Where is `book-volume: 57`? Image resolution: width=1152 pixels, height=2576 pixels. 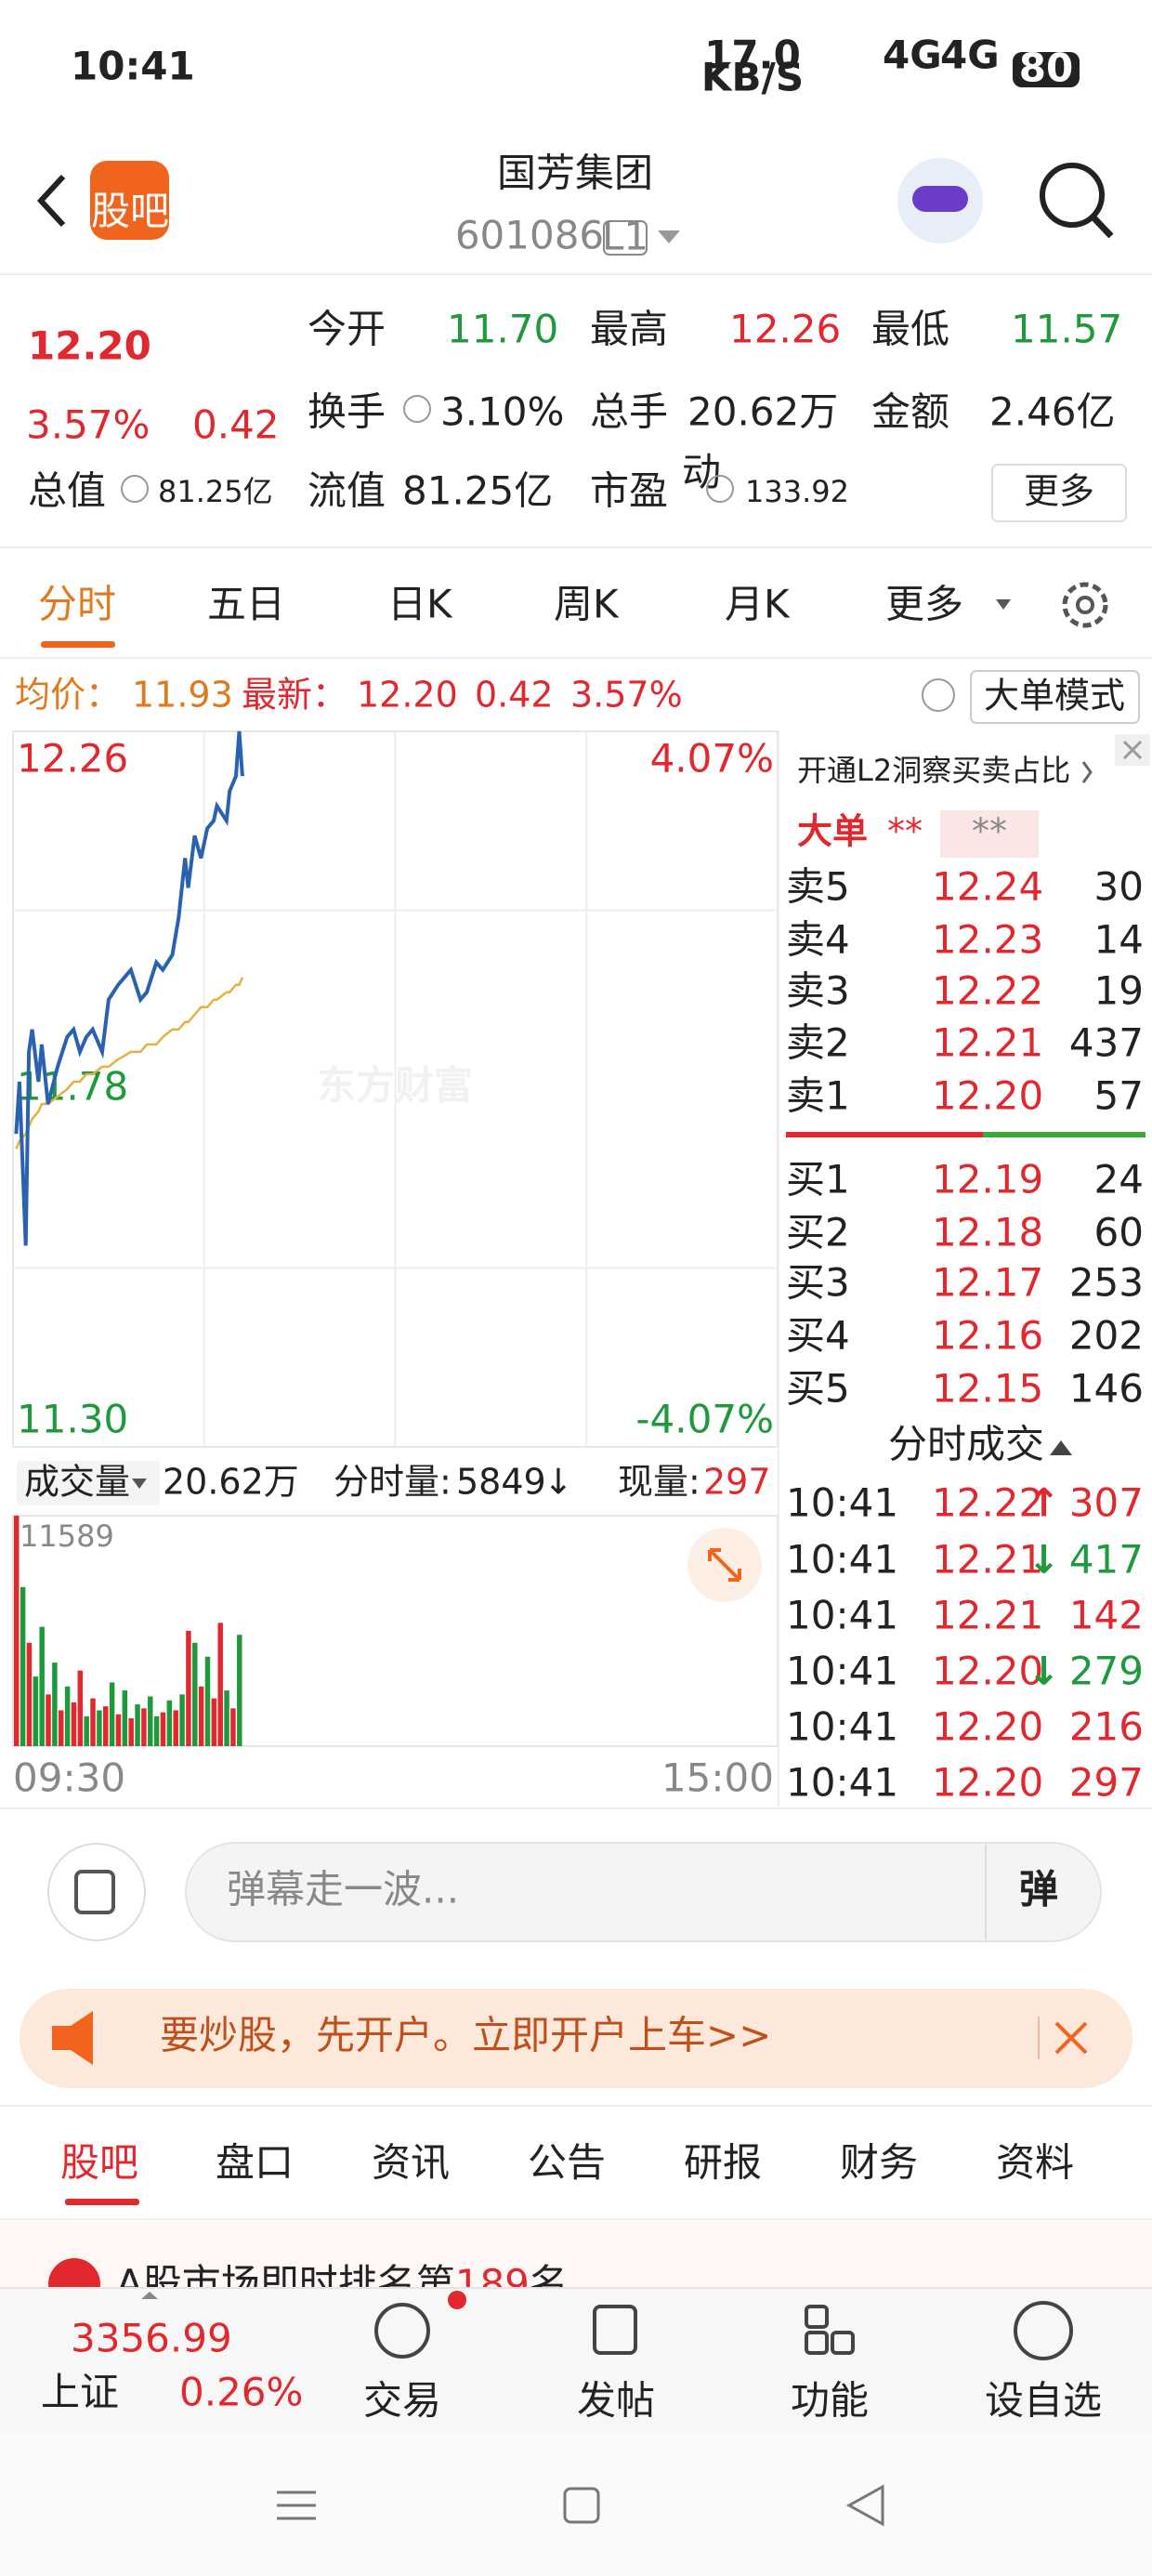 book-volume: 57 is located at coordinates (1119, 1096).